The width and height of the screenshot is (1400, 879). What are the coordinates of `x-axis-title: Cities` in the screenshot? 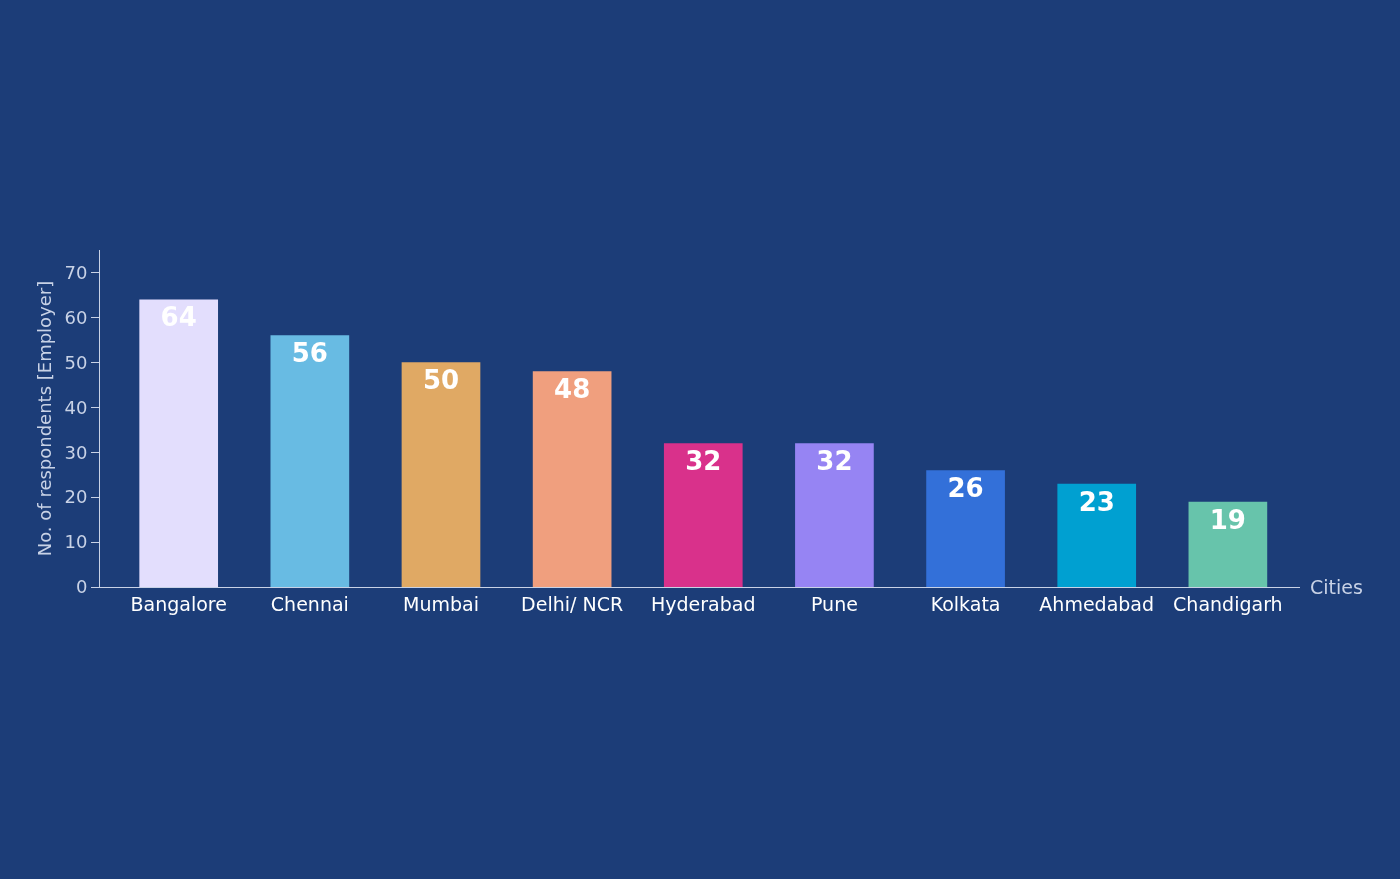 It's located at (1336, 587).